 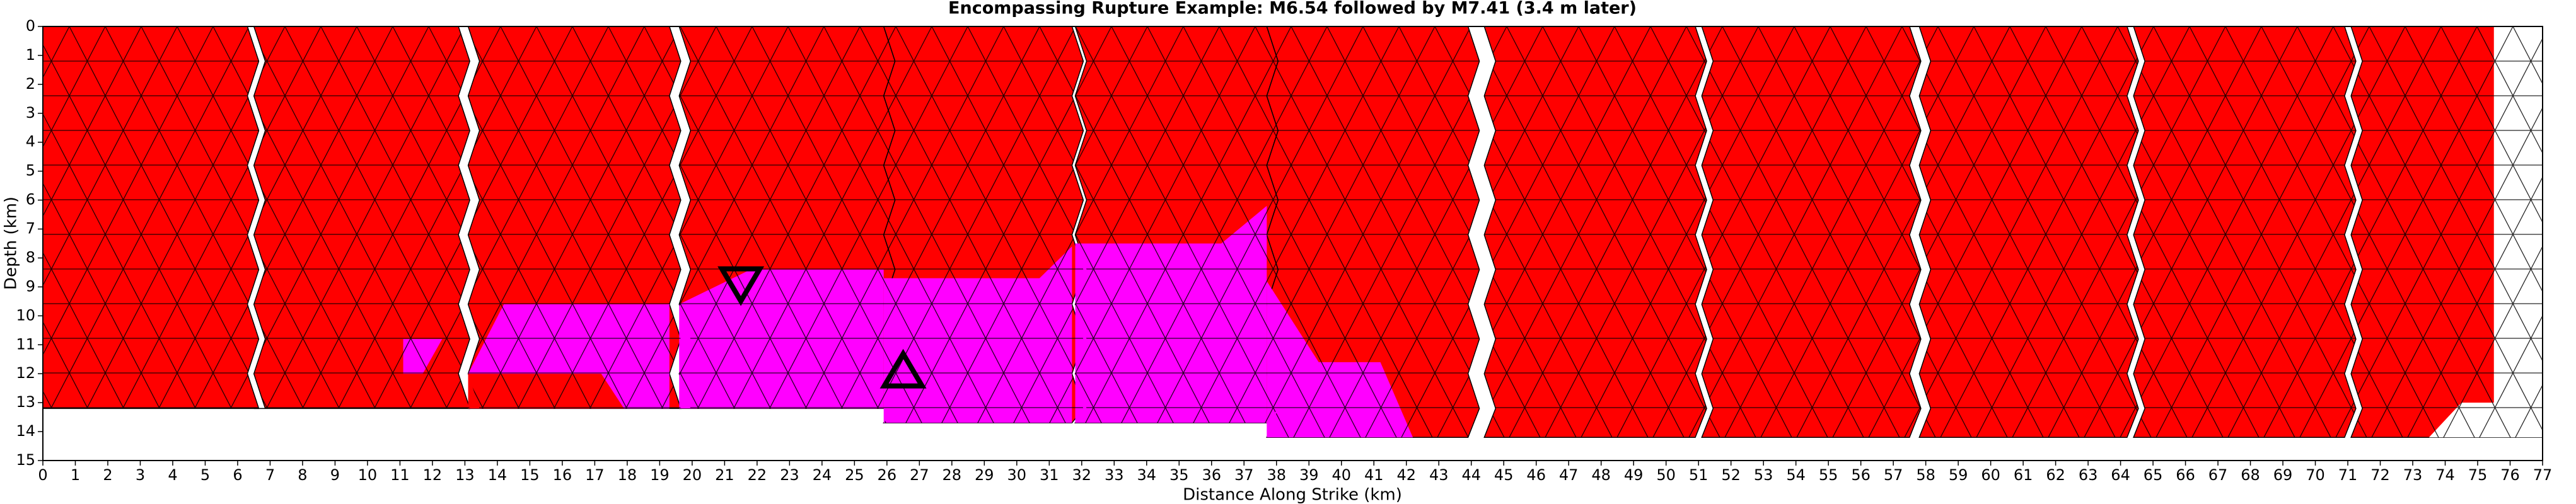 What do you see at coordinates (822, 475) in the screenshot?
I see `x-tick-label: 24` at bounding box center [822, 475].